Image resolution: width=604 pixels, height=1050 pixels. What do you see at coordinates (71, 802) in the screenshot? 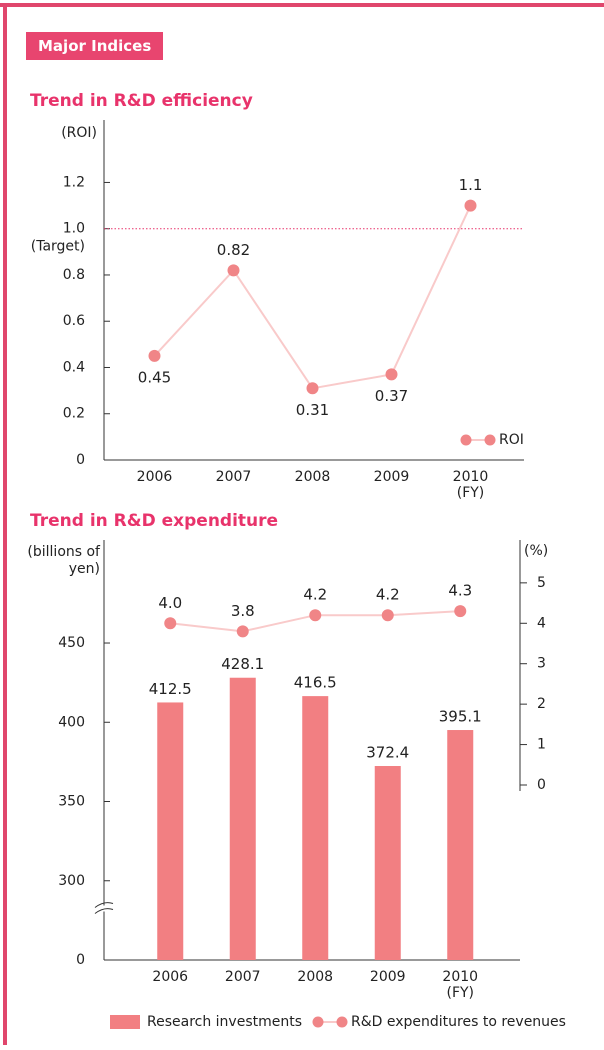
I see `y-tick-label: 350` at bounding box center [71, 802].